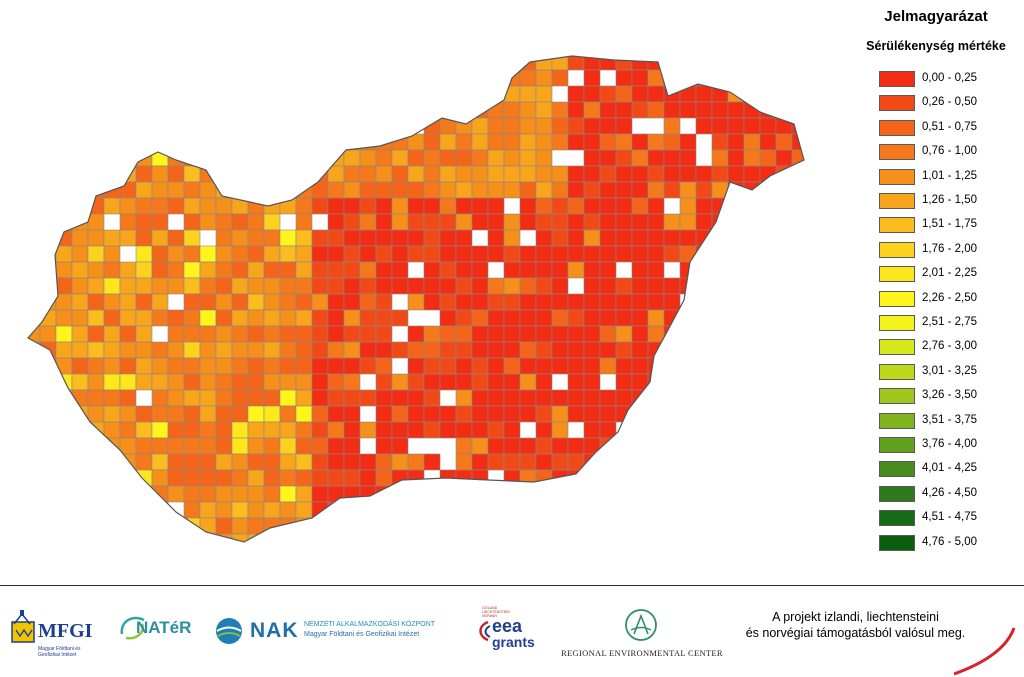  Describe the element at coordinates (897, 152) in the screenshot. I see `legend-swatch` at that location.